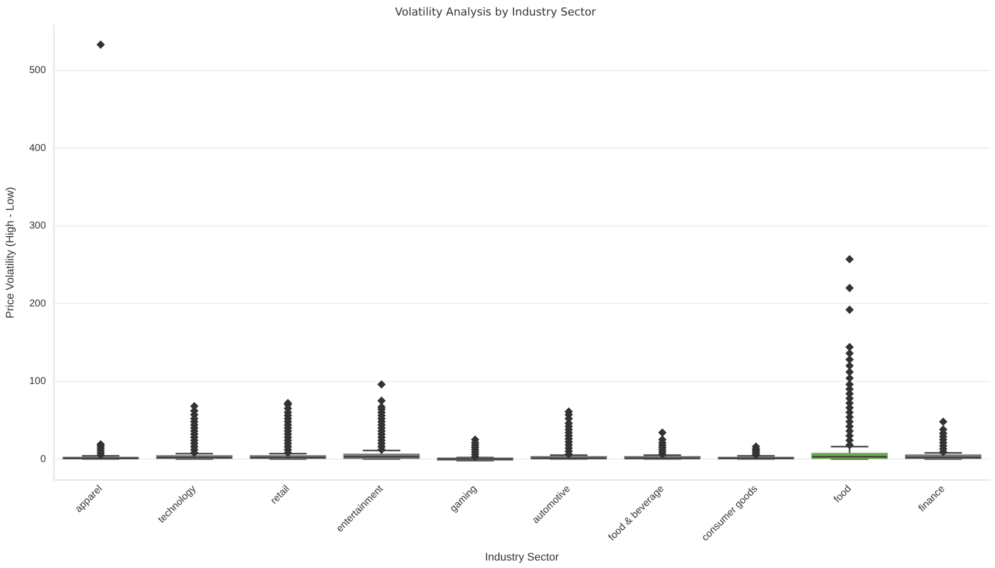  Describe the element at coordinates (37, 226) in the screenshot. I see `y-tick-label: 300` at that location.